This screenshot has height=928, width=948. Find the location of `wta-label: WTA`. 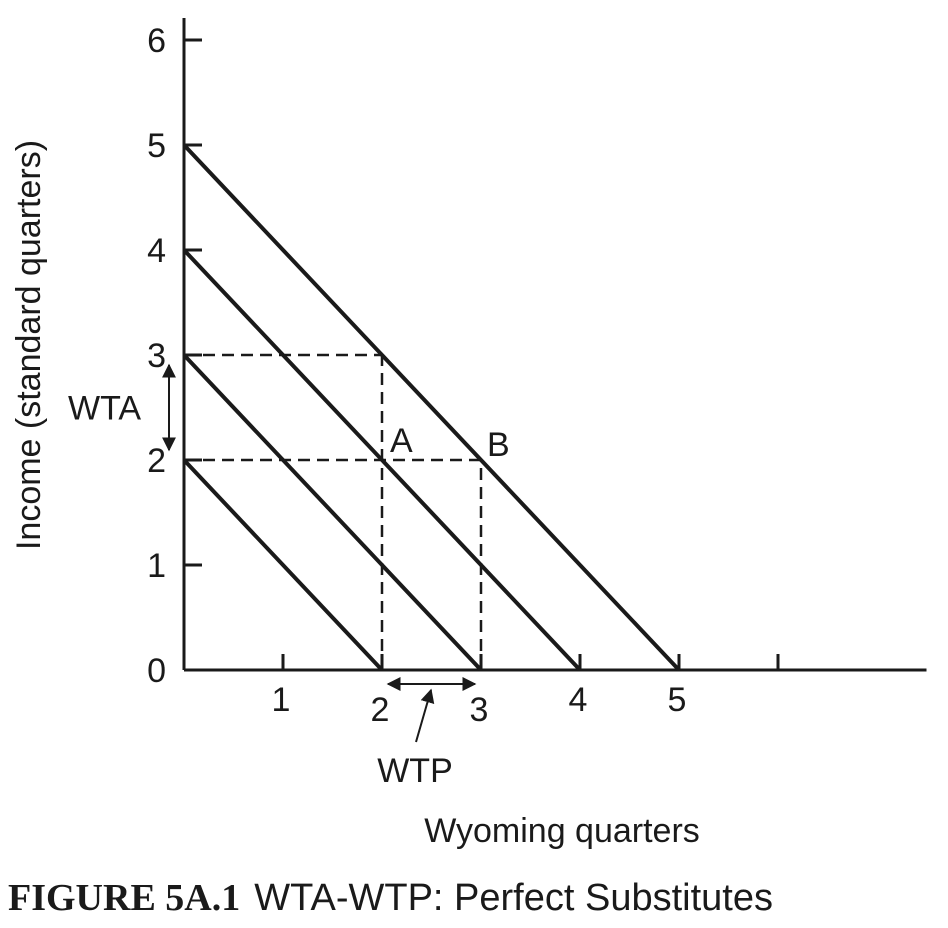

wta-label: WTA is located at coordinates (104, 409).